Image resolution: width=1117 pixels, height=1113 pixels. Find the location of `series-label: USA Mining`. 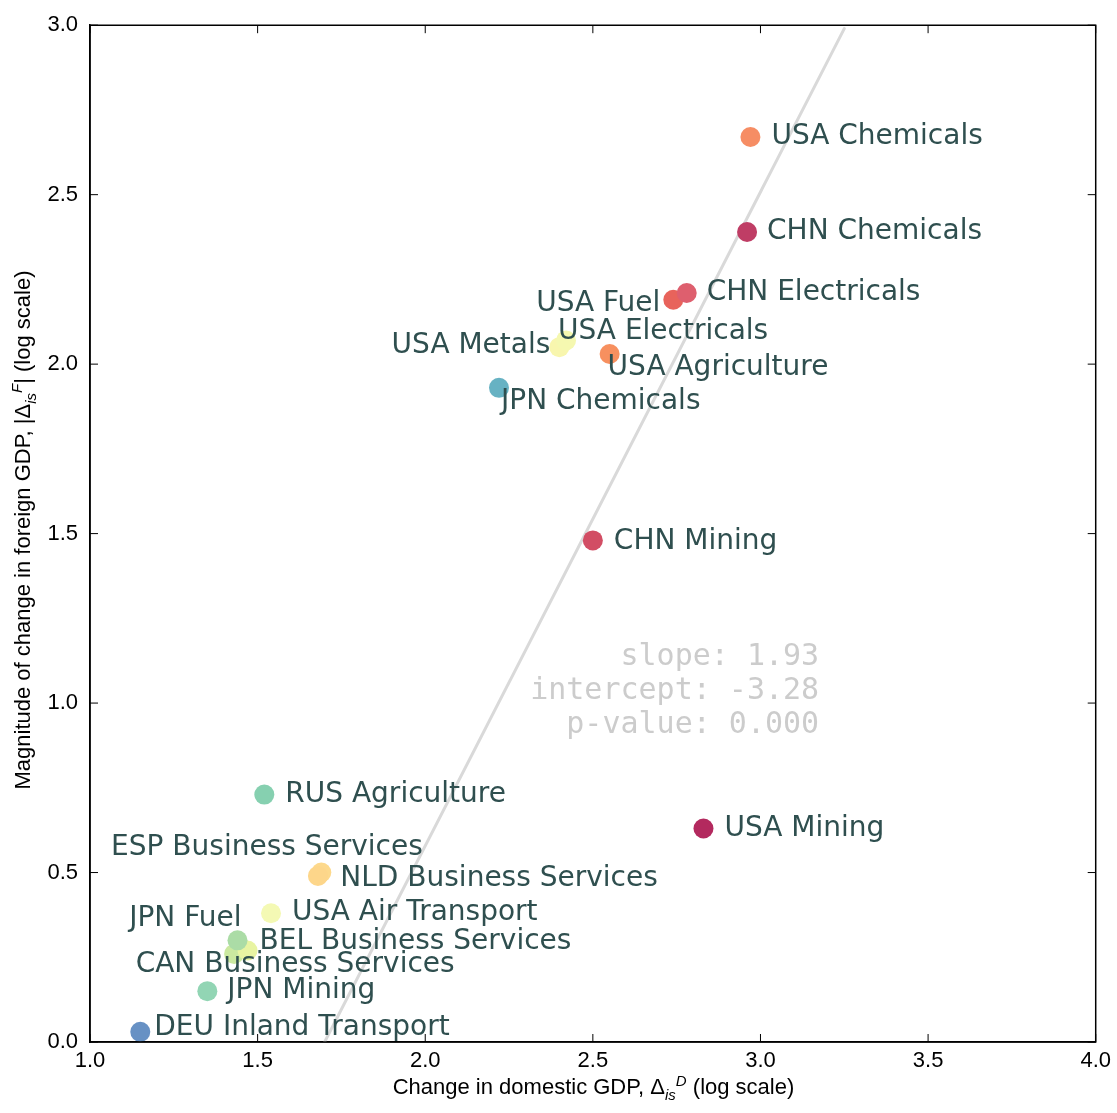

series-label: USA Mining is located at coordinates (804, 826).